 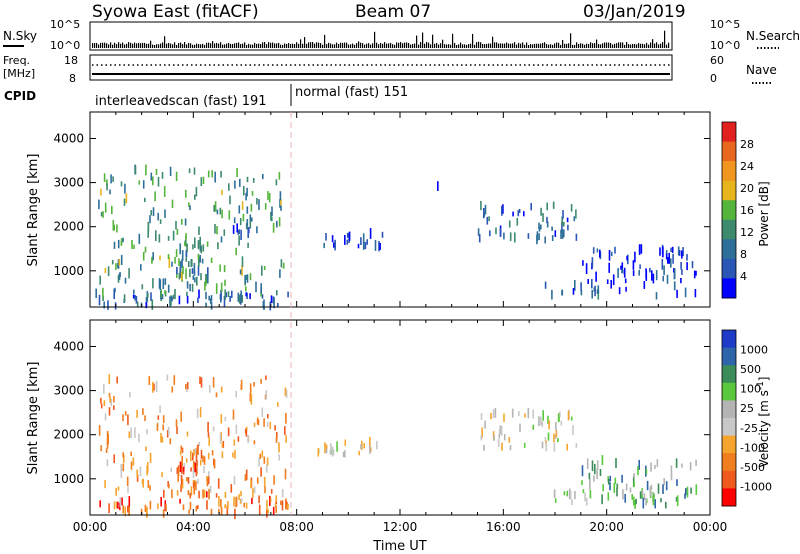 I want to click on velocity-colorbar-label: Velocity [m s-1], so click(x=763, y=422).